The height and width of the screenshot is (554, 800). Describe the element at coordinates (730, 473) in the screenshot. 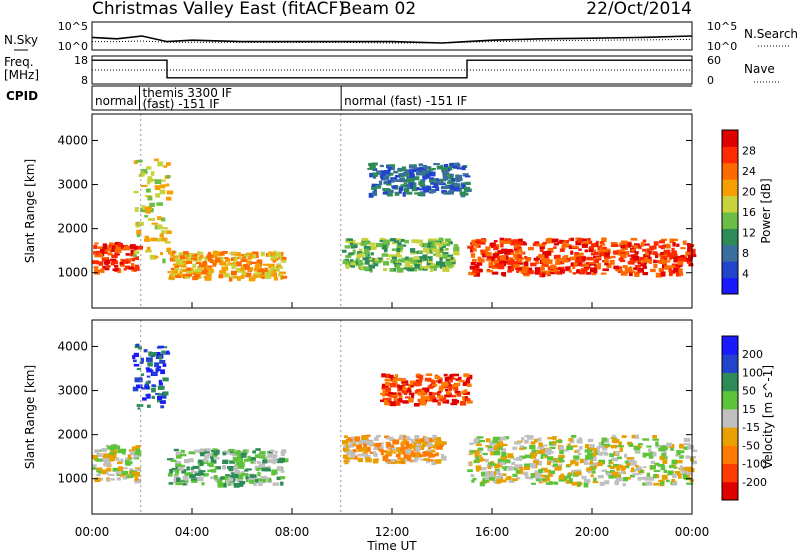

I see `velocity-colorbar-segment` at that location.